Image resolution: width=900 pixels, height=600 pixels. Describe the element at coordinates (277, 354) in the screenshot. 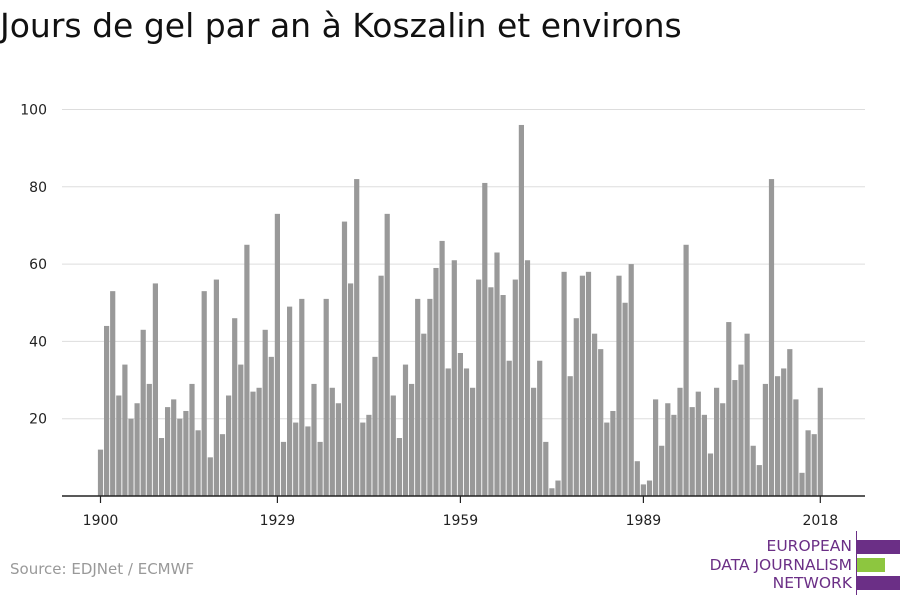

I see `bar-1929` at that location.